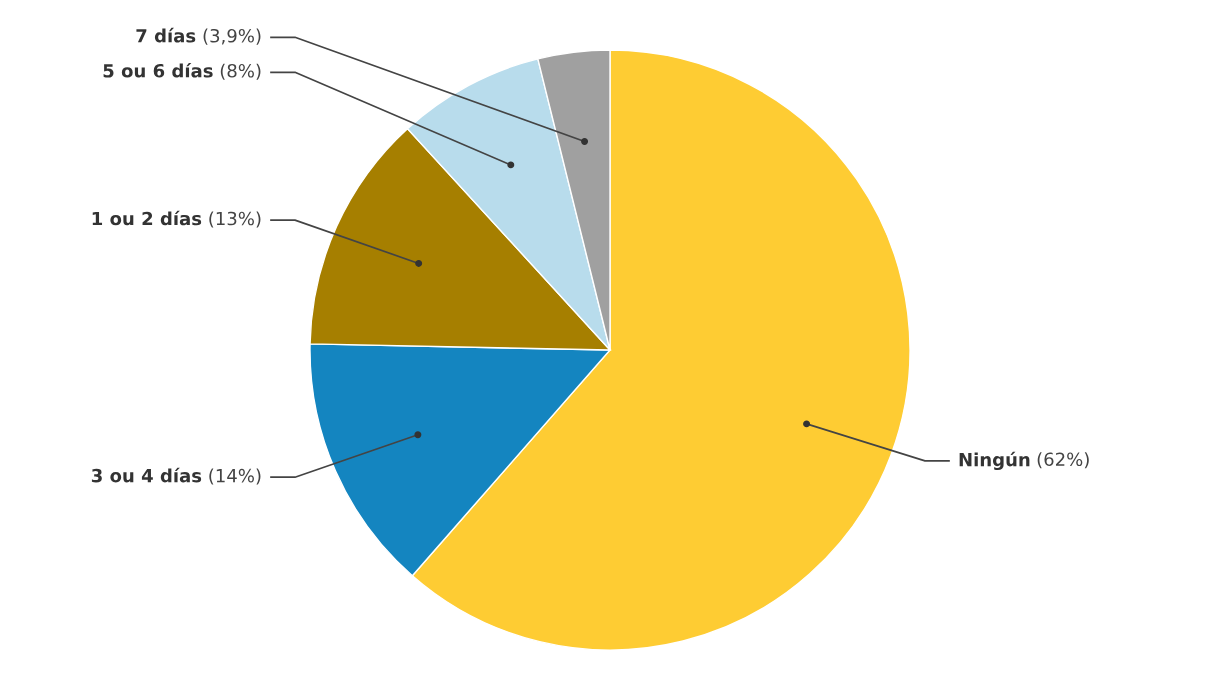 The image size is (1220, 700). I want to click on slice-label: 7 días, so click(166, 35).